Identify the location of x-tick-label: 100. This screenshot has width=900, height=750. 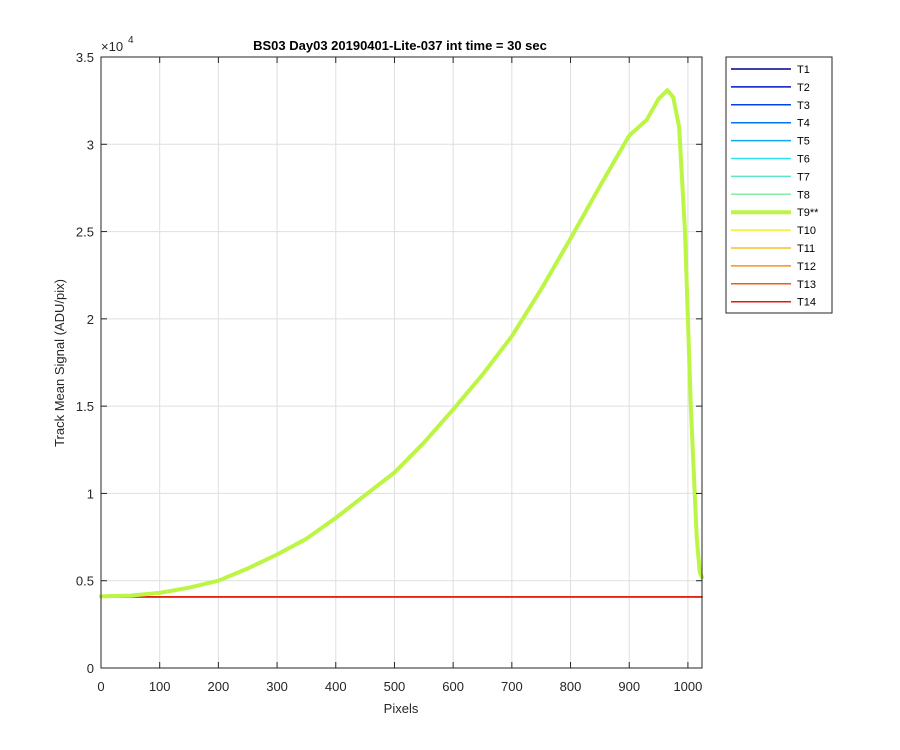
(160, 686).